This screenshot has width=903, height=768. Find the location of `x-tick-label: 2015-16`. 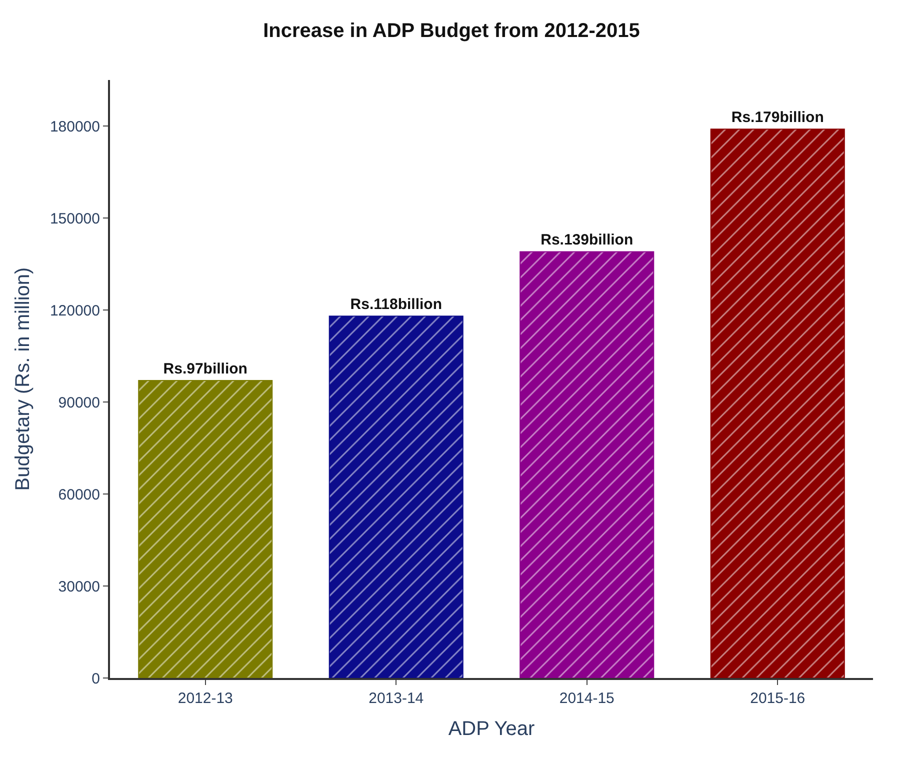

x-tick-label: 2015-16 is located at coordinates (778, 698).